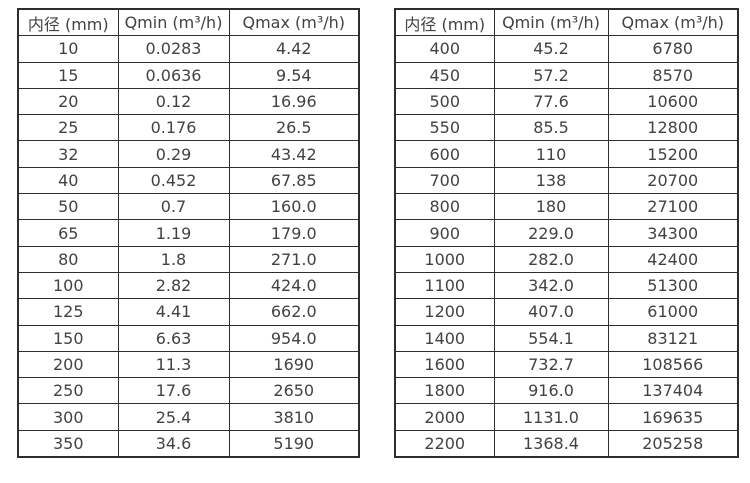 The height and width of the screenshot is (483, 750). What do you see at coordinates (444, 338) in the screenshot?
I see `cell: 1400` at bounding box center [444, 338].